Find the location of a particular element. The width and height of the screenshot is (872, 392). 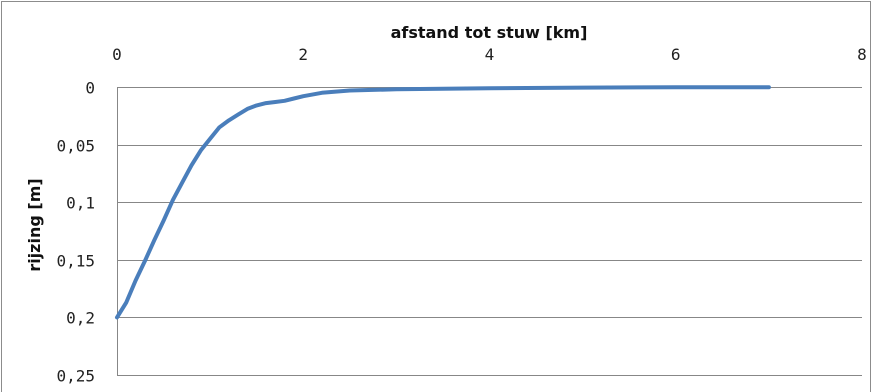

y-tick-label: 0,15 is located at coordinates (75, 261).